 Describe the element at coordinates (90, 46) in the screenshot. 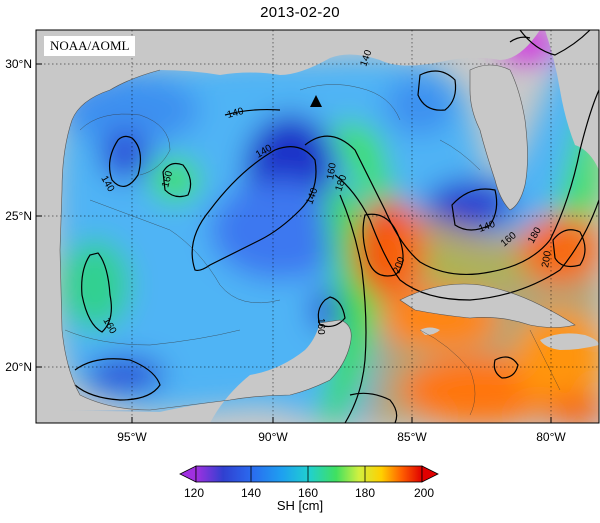

I see `credit-label: NOAA/AOML` at that location.